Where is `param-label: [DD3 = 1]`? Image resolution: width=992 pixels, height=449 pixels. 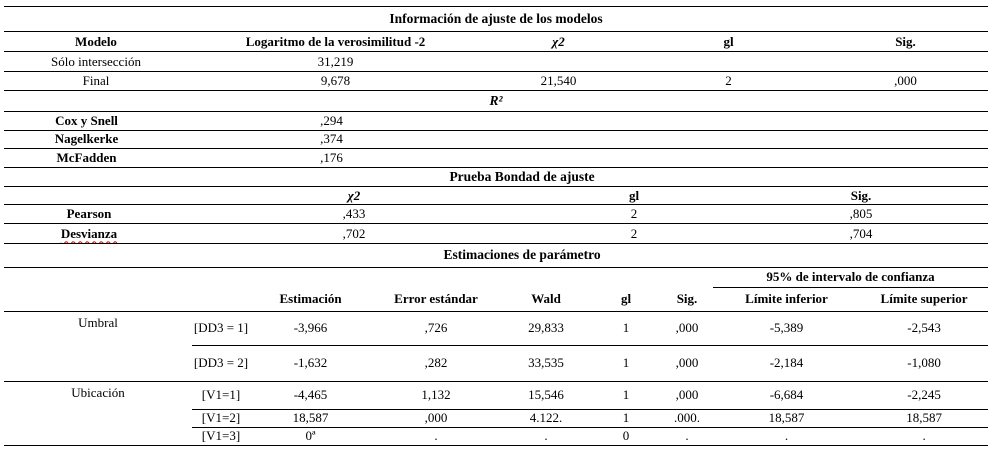 param-label: [DD3 = 1] is located at coordinates (221, 328).